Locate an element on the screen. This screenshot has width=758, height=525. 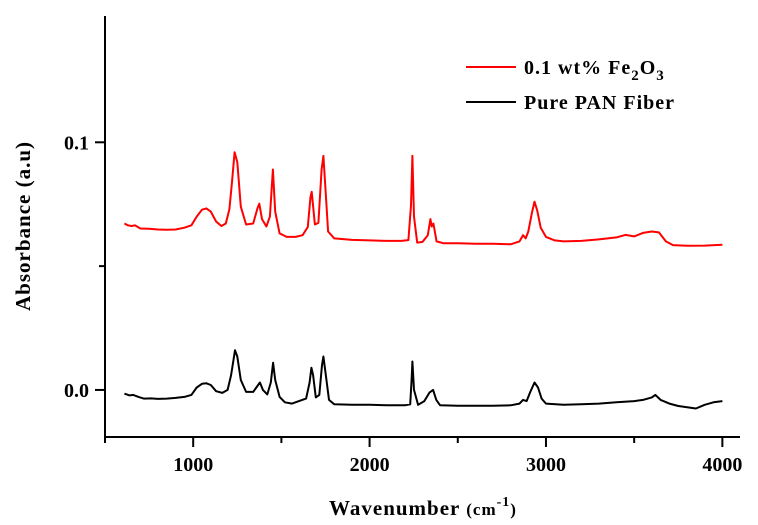
legend: 0.1 wt% Fe2O3 Pure PAN Fiber is located at coordinates (570, 85).